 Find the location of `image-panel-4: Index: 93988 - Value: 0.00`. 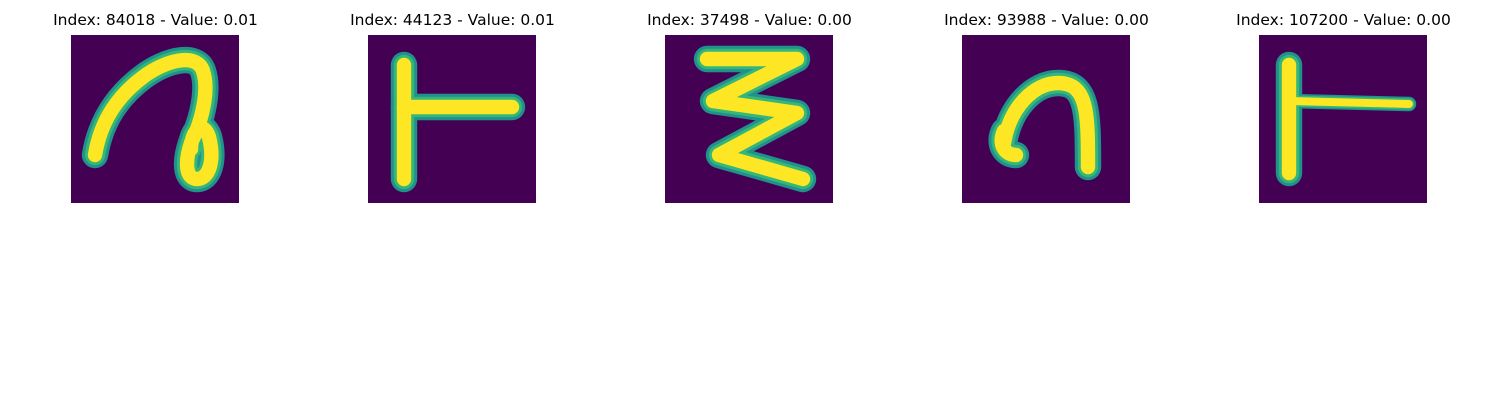

image-panel-4: Index: 93988 - Value: 0.00 is located at coordinates (1046, 105).